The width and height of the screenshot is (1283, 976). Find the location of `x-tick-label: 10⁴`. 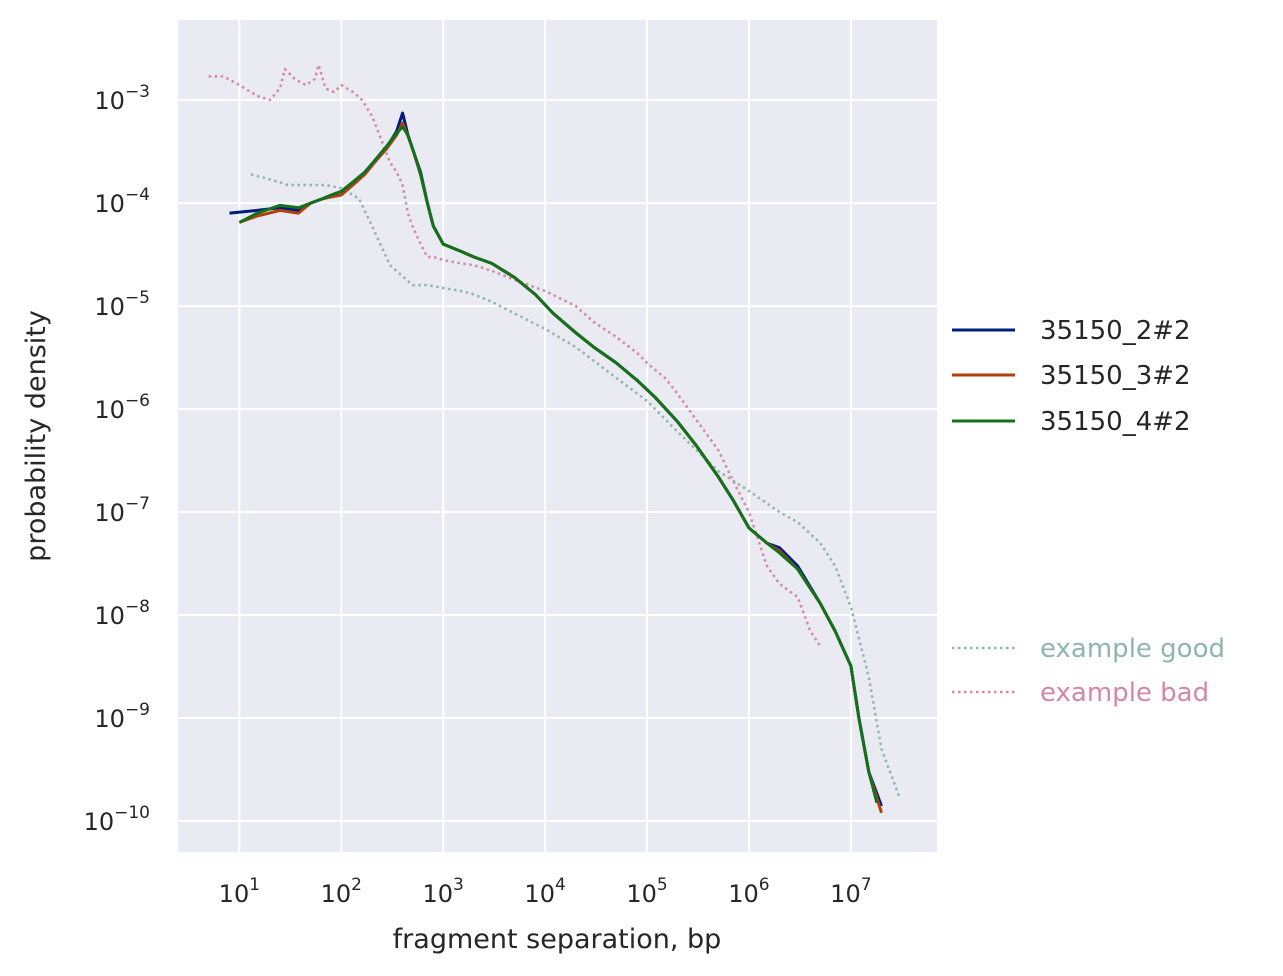

x-tick-label: 10⁴ is located at coordinates (544, 891).